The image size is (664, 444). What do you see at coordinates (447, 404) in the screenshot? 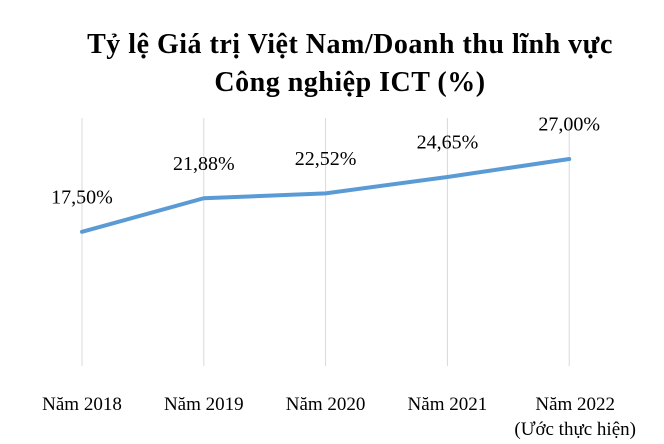
I see `x-tick-label: Năm 2021` at bounding box center [447, 404].